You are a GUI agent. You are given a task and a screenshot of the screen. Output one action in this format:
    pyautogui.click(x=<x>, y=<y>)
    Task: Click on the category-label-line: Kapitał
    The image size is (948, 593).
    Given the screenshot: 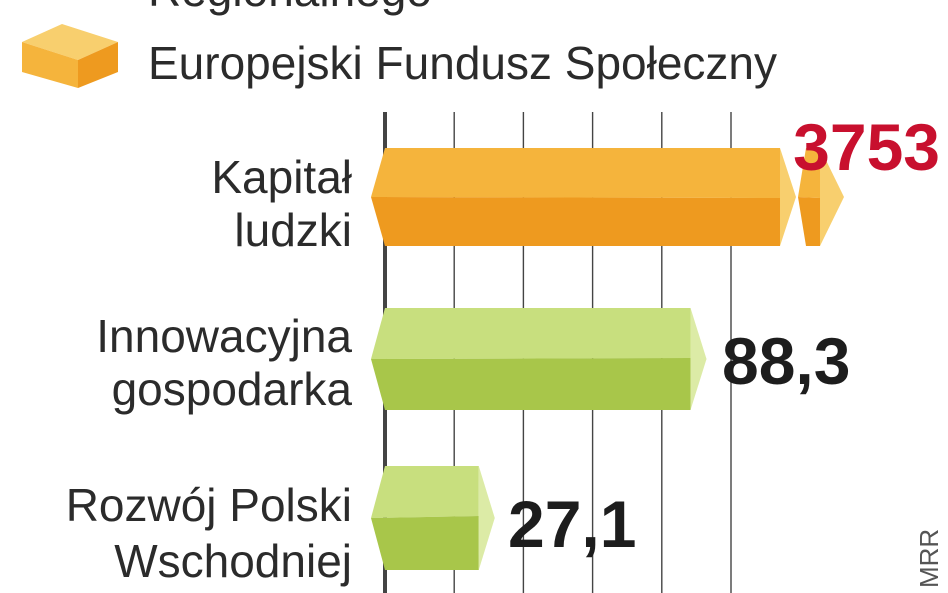 What is the action you would take?
    pyautogui.click(x=281, y=177)
    